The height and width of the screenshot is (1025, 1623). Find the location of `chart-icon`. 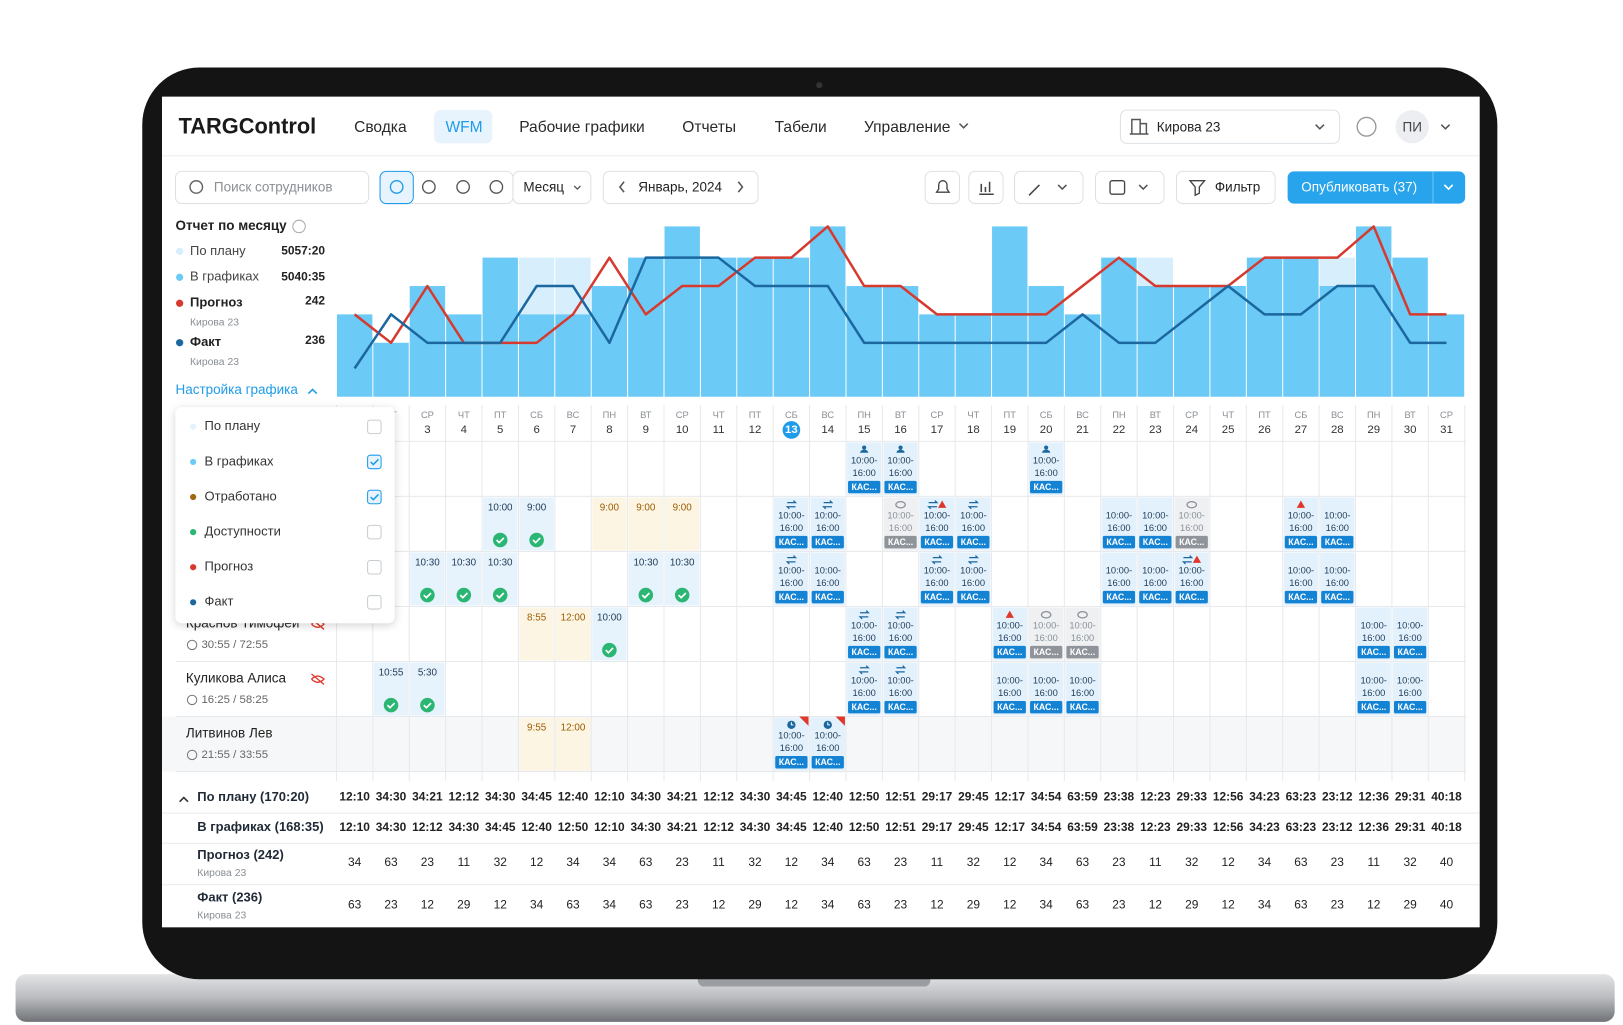

chart-icon is located at coordinates (986, 188).